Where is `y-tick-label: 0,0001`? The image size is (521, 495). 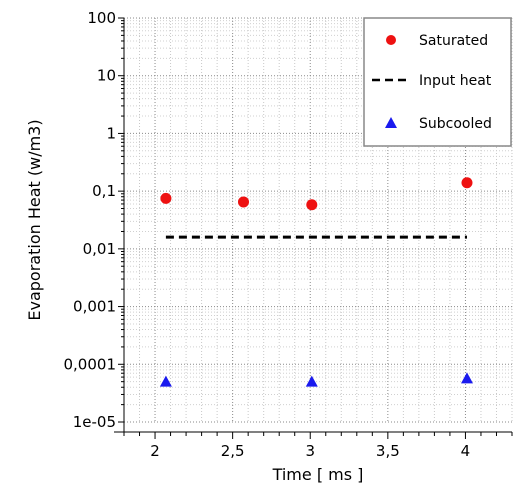
y-tick-label: 0,0001 is located at coordinates (90, 364).